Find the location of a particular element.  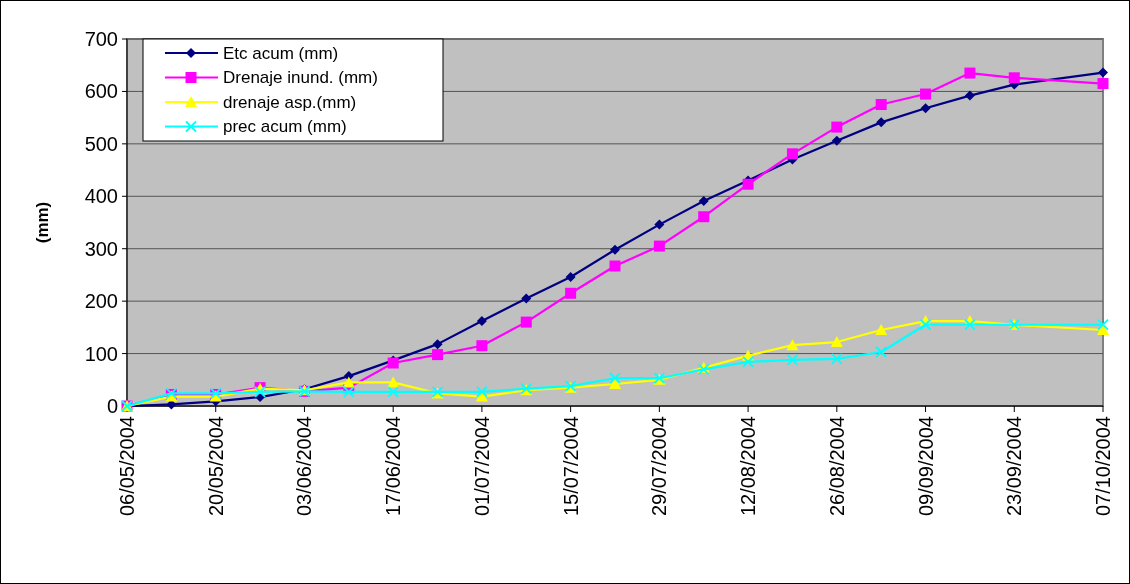

y-tick-label: 200 is located at coordinates (101, 301).